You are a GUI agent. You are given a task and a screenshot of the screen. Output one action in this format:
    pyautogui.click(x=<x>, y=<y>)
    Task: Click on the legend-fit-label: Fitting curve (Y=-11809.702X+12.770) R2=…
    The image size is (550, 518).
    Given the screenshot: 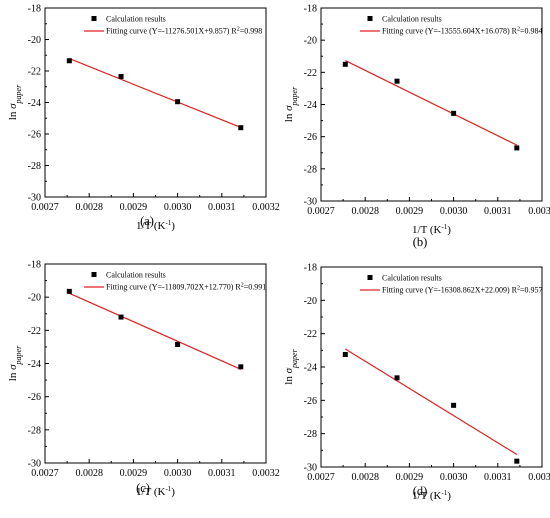 What is the action you would take?
    pyautogui.click(x=186, y=287)
    